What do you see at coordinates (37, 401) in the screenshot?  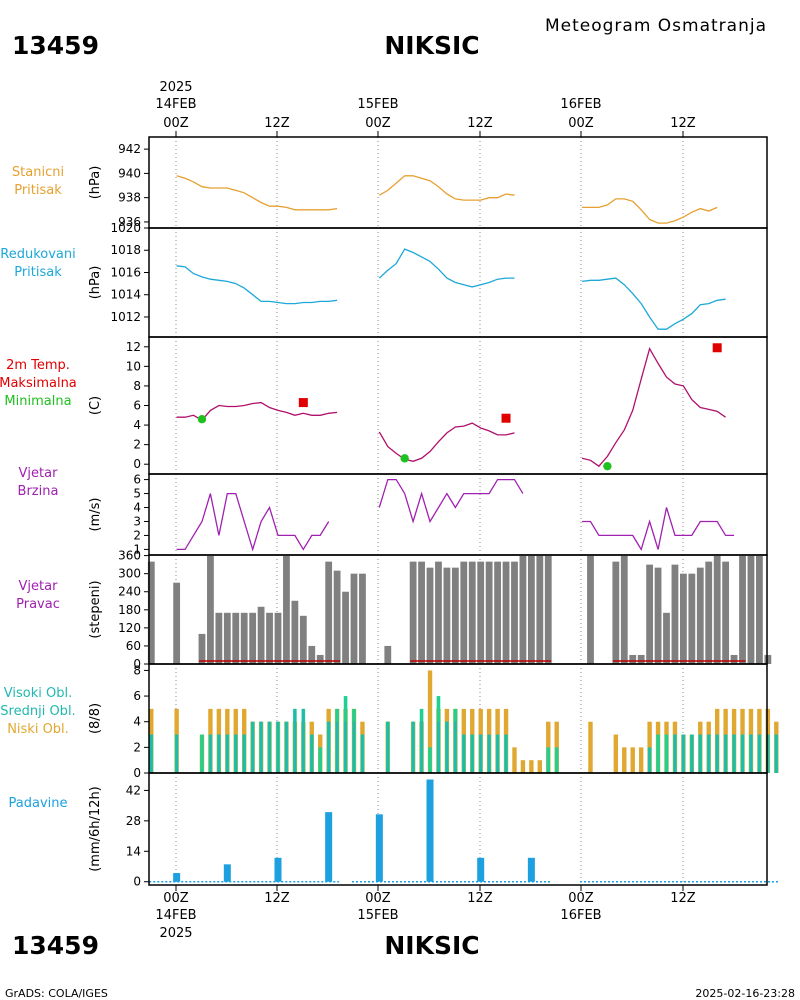 I see `panel-label-line: Minimalna` at bounding box center [37, 401].